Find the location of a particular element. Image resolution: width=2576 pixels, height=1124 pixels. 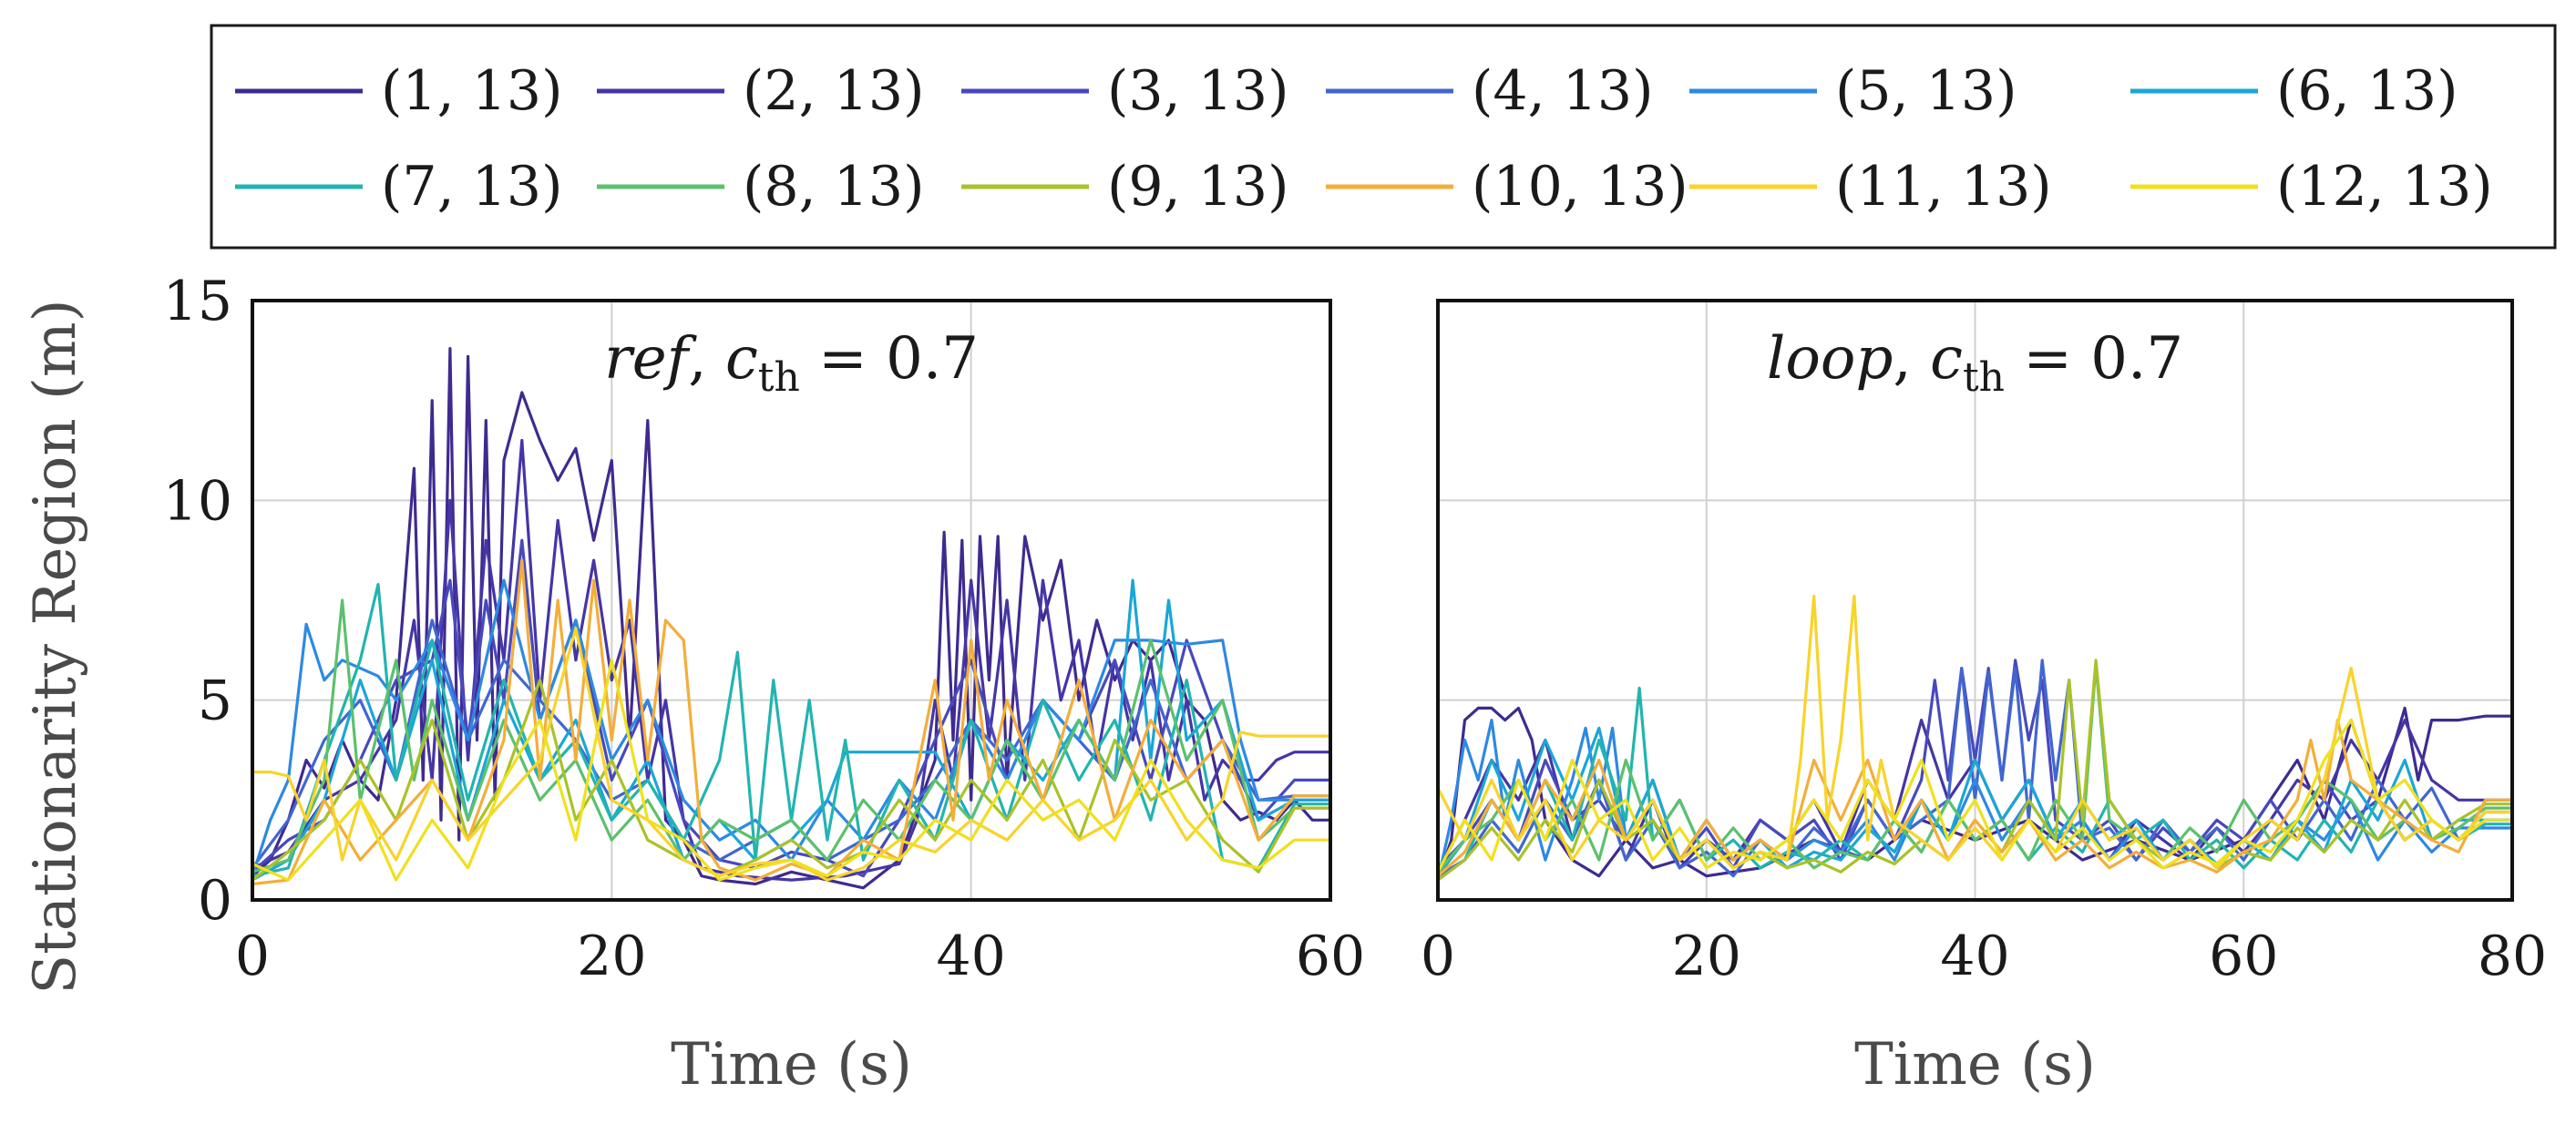

series-group is located at coordinates (1975, 739).